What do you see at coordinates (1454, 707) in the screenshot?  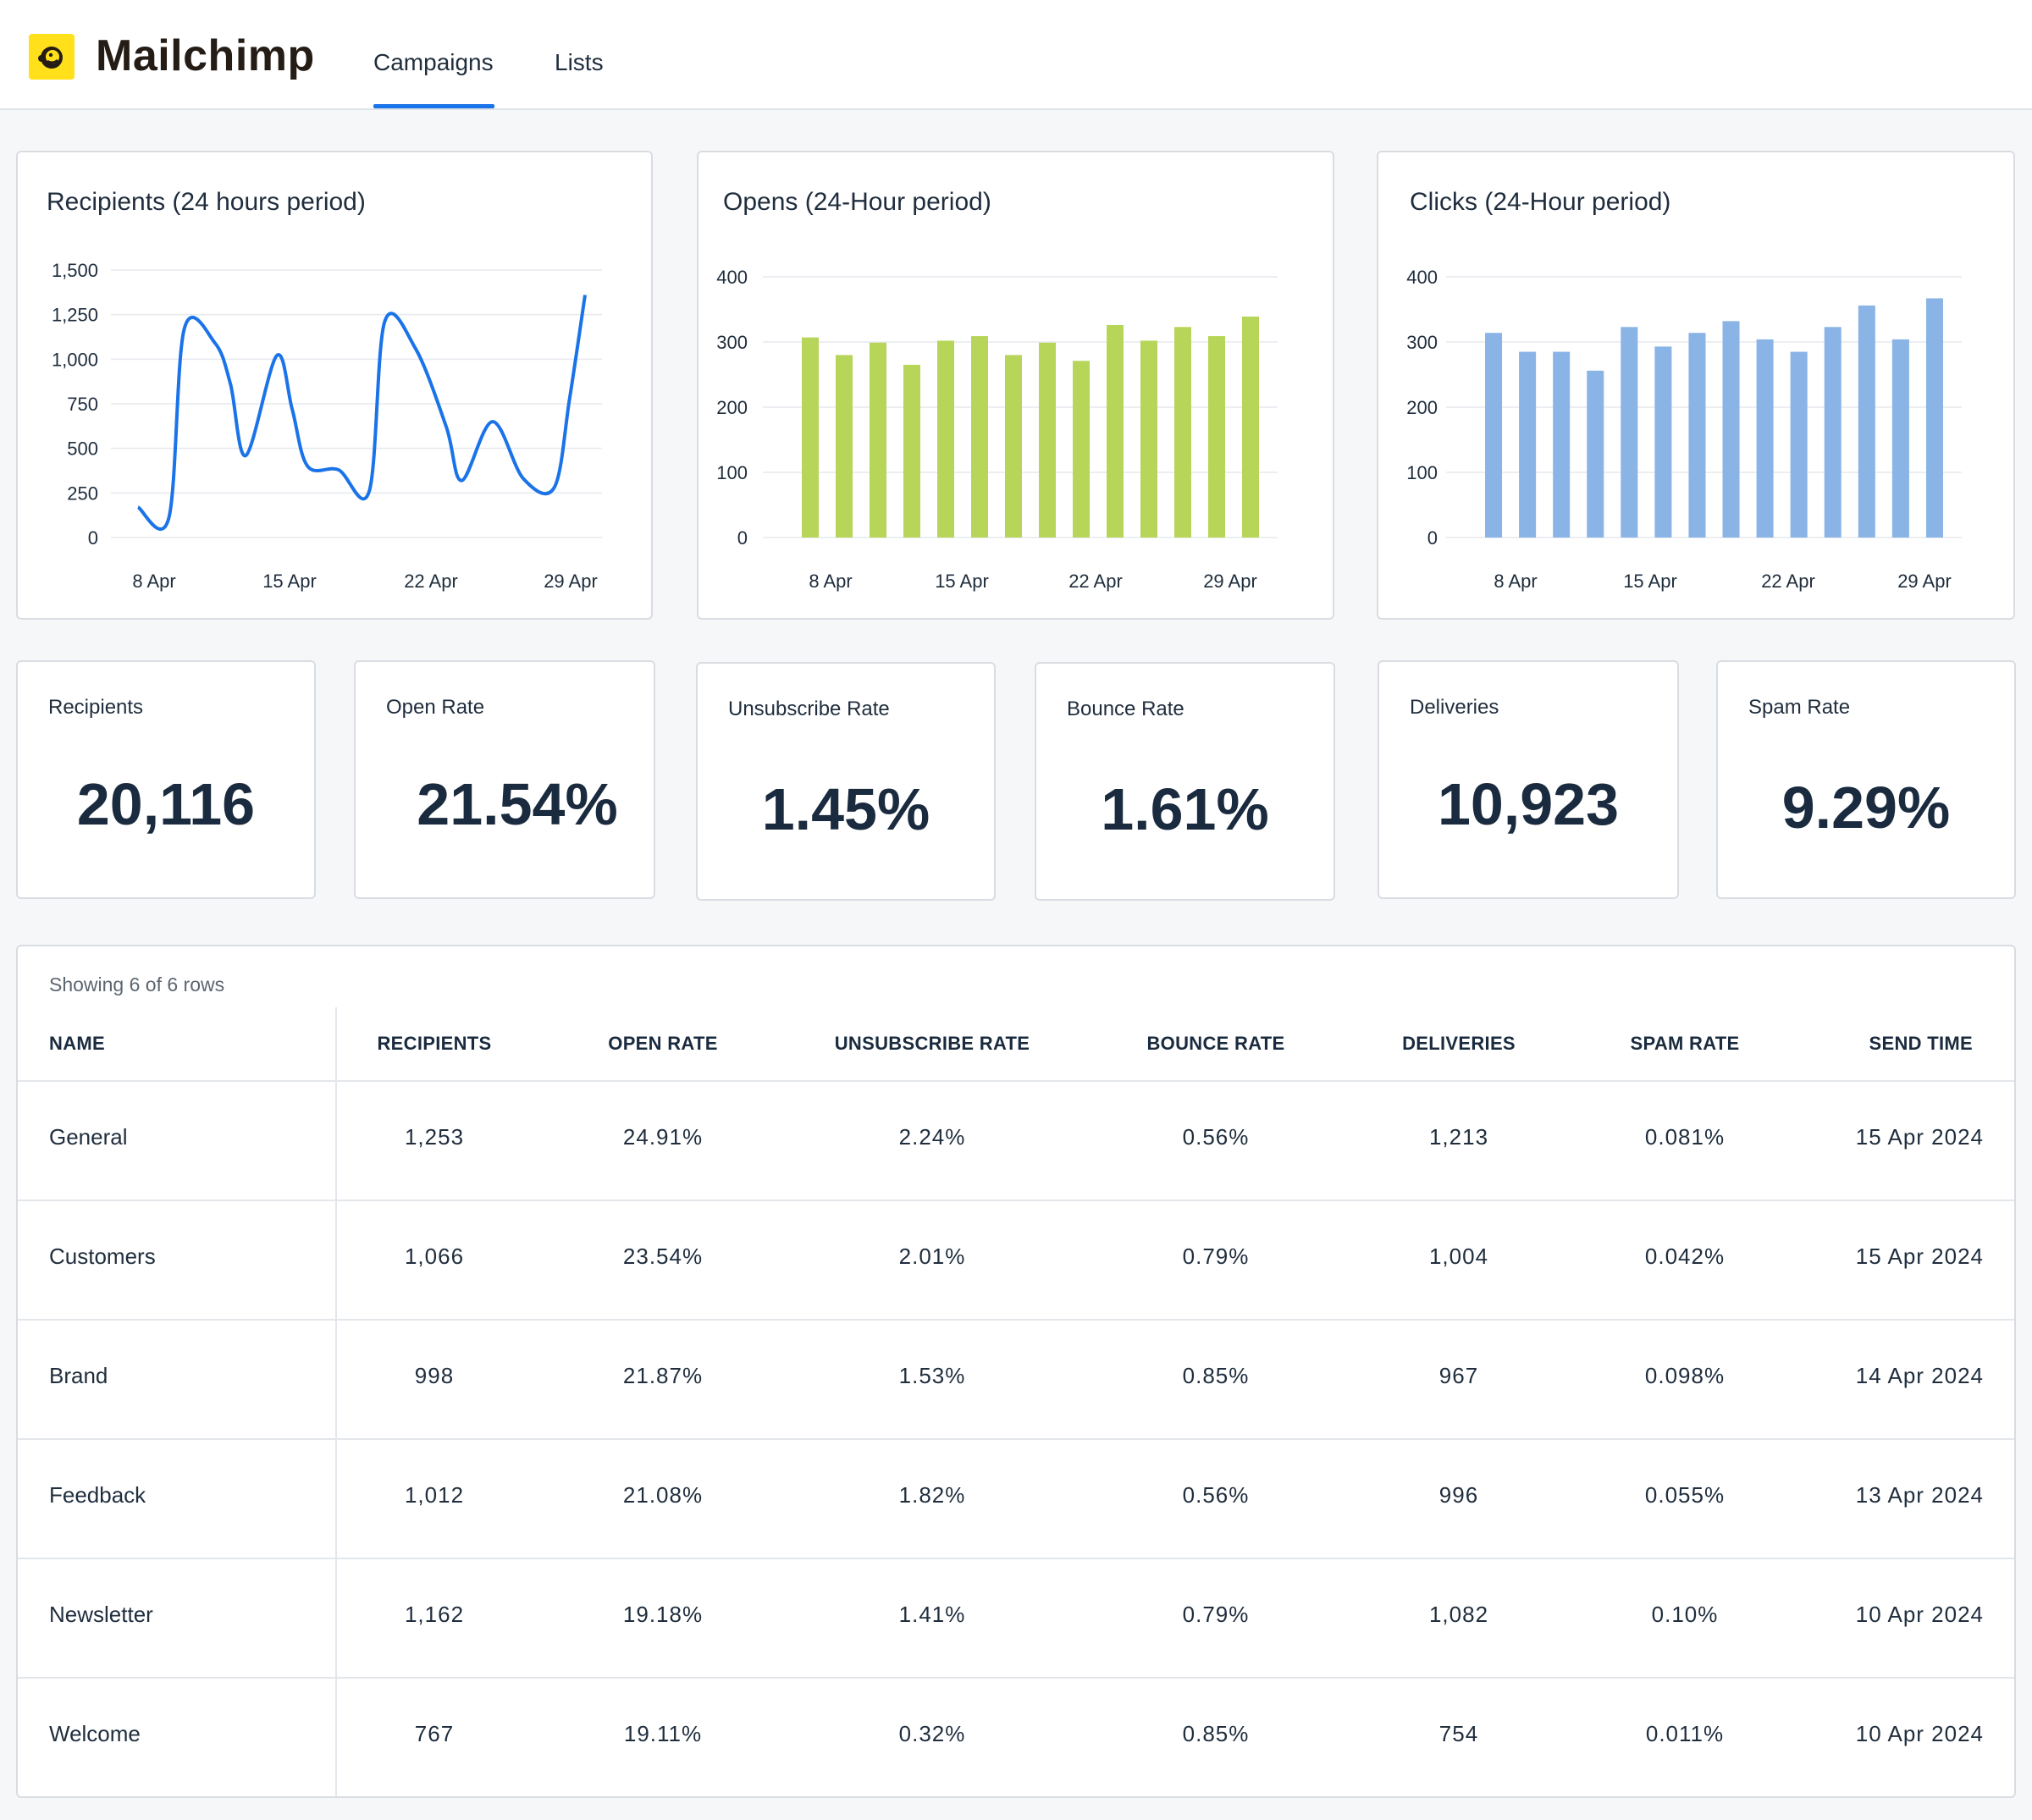 I see `metric-label: Deliveries` at bounding box center [1454, 707].